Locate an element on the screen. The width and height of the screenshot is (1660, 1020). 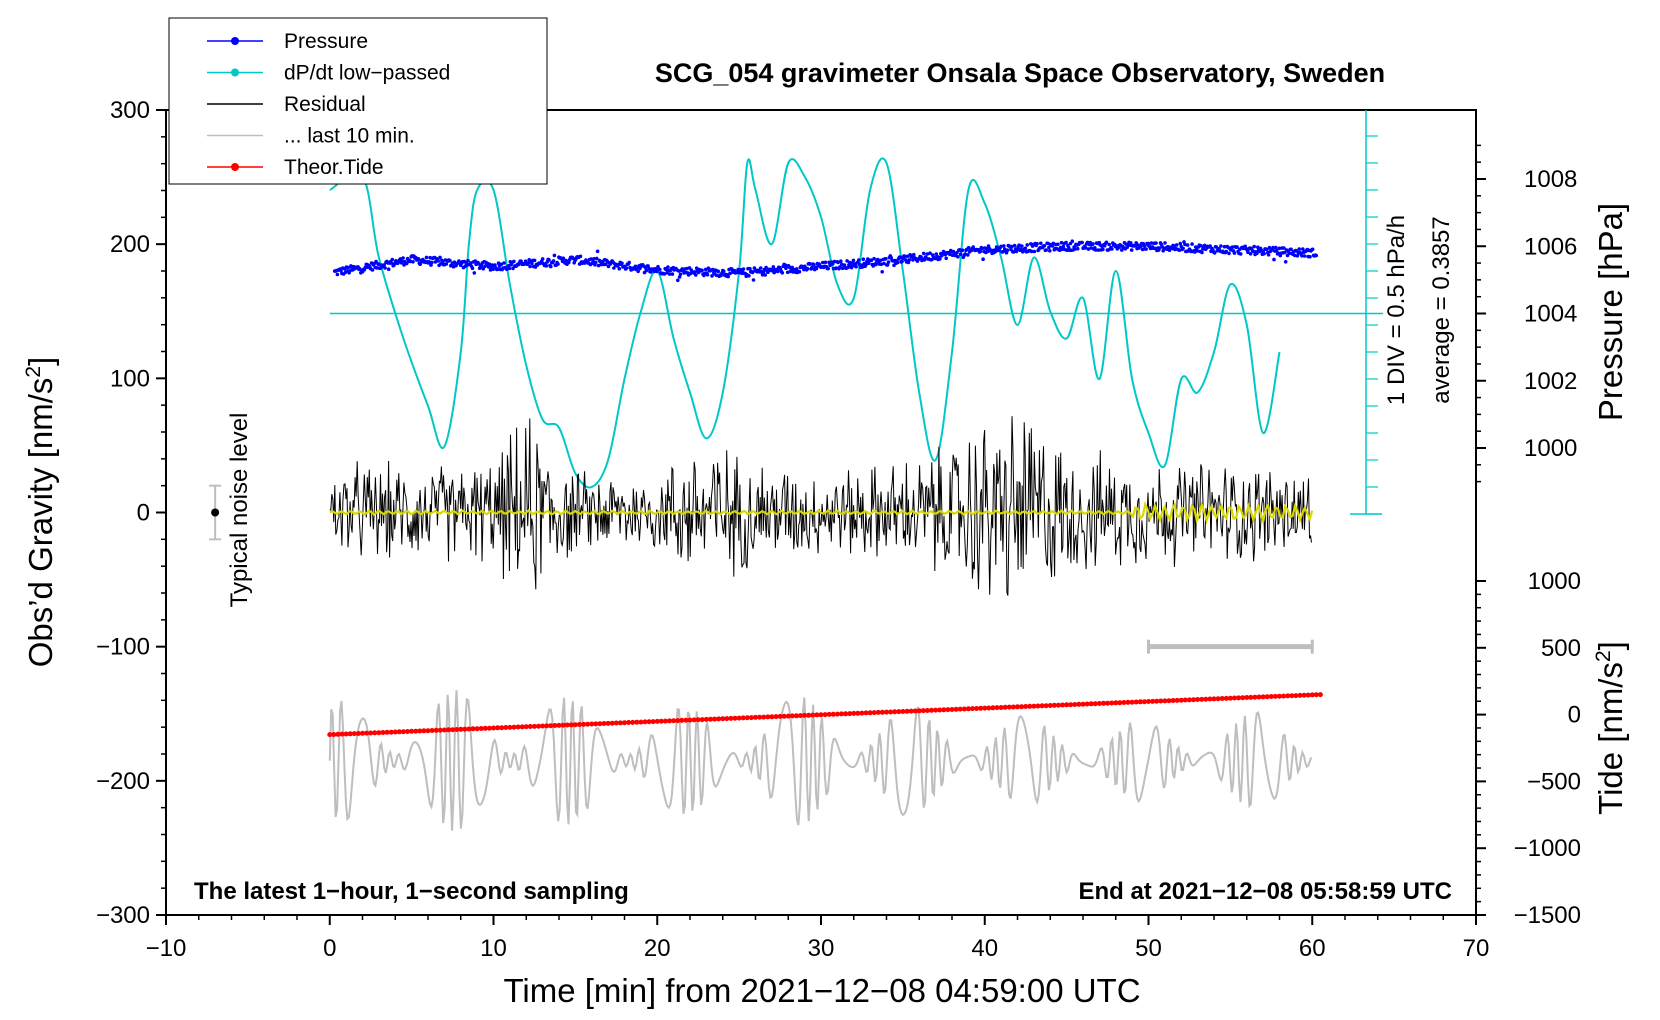
pressure-tick-label: 1002 is located at coordinates (1550, 381).